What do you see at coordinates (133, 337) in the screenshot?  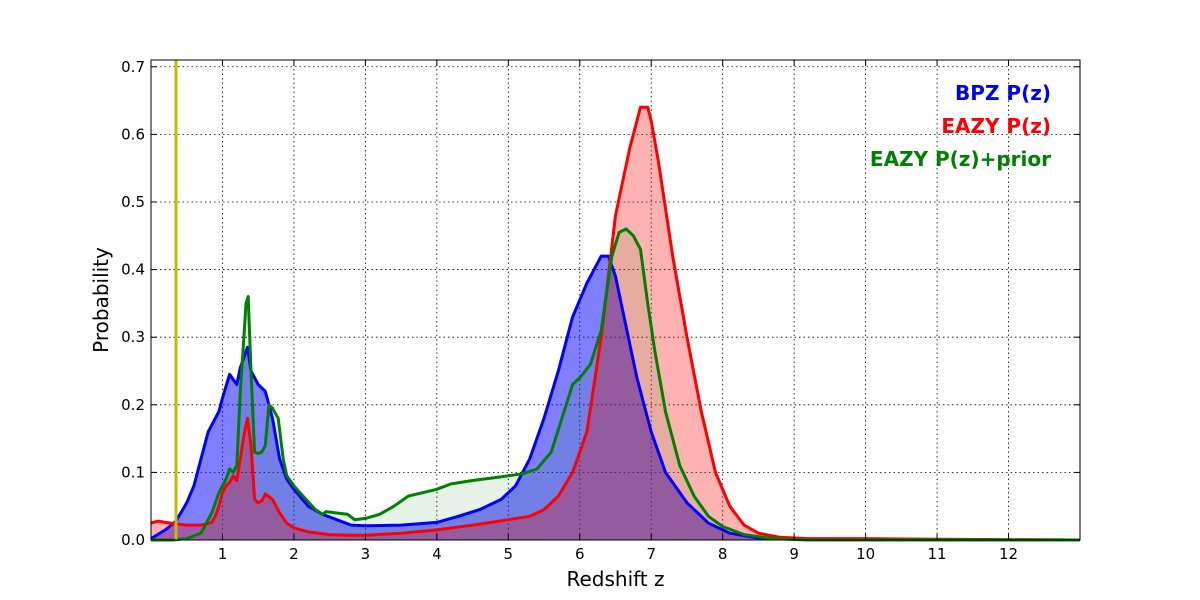 I see `y-tick-label: 0.3` at bounding box center [133, 337].